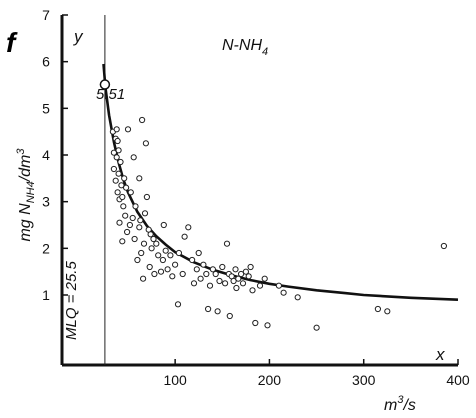  What do you see at coordinates (175, 380) in the screenshot?
I see `x-tick-label: 100` at bounding box center [175, 380].